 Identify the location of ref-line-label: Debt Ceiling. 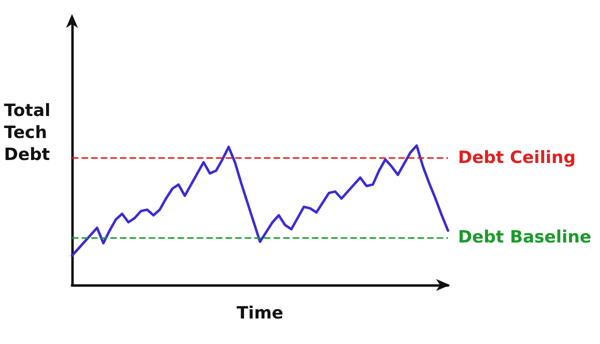
(517, 158).